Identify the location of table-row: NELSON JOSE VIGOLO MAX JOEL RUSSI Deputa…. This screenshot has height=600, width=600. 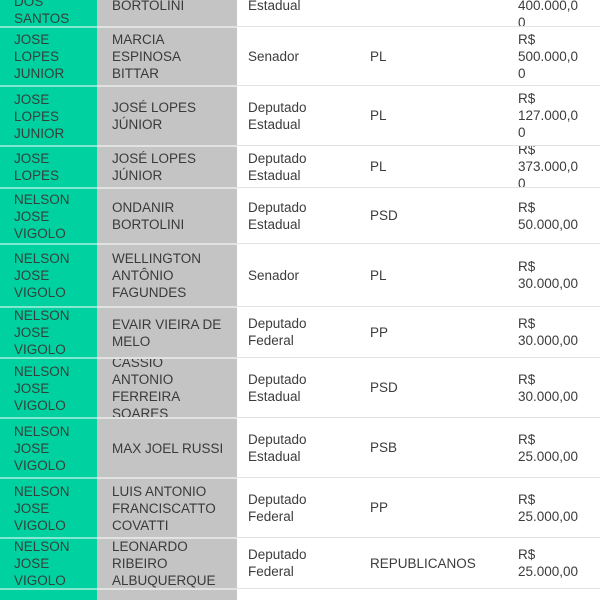
(300, 447).